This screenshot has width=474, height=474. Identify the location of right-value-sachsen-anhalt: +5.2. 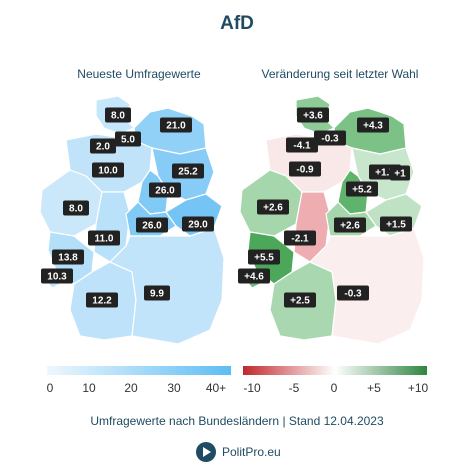
(362, 190).